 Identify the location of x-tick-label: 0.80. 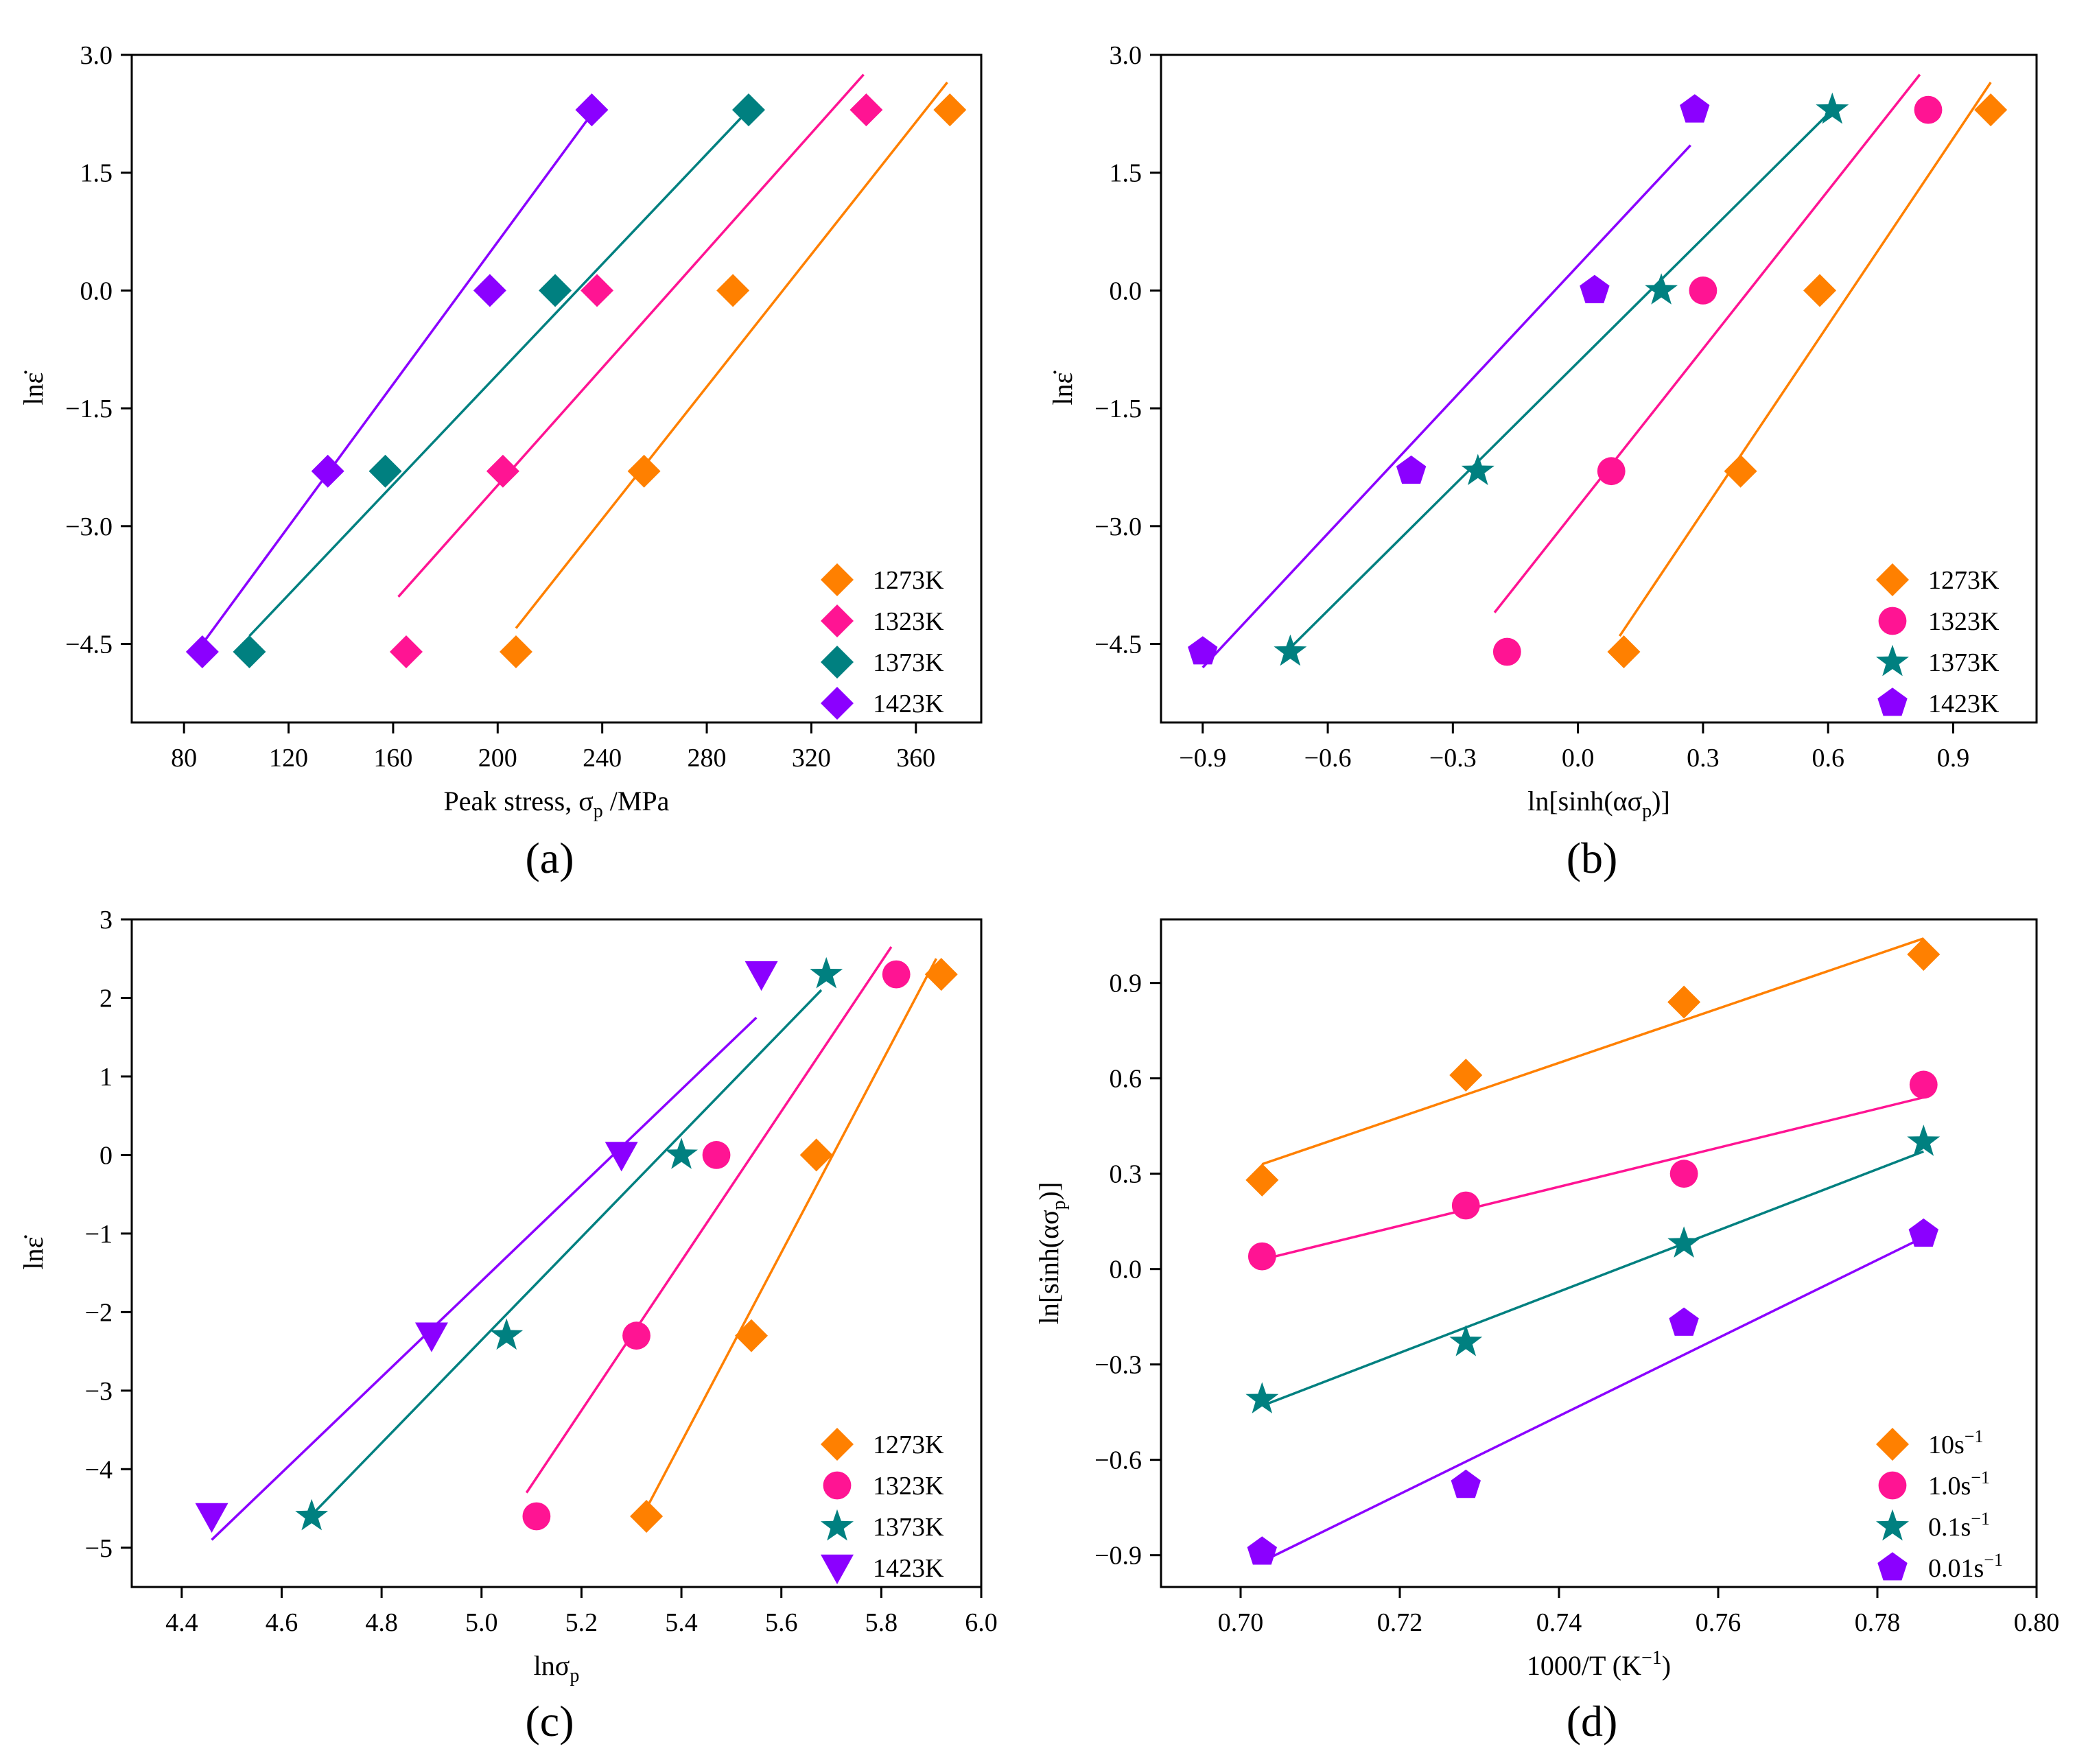
(2037, 1622).